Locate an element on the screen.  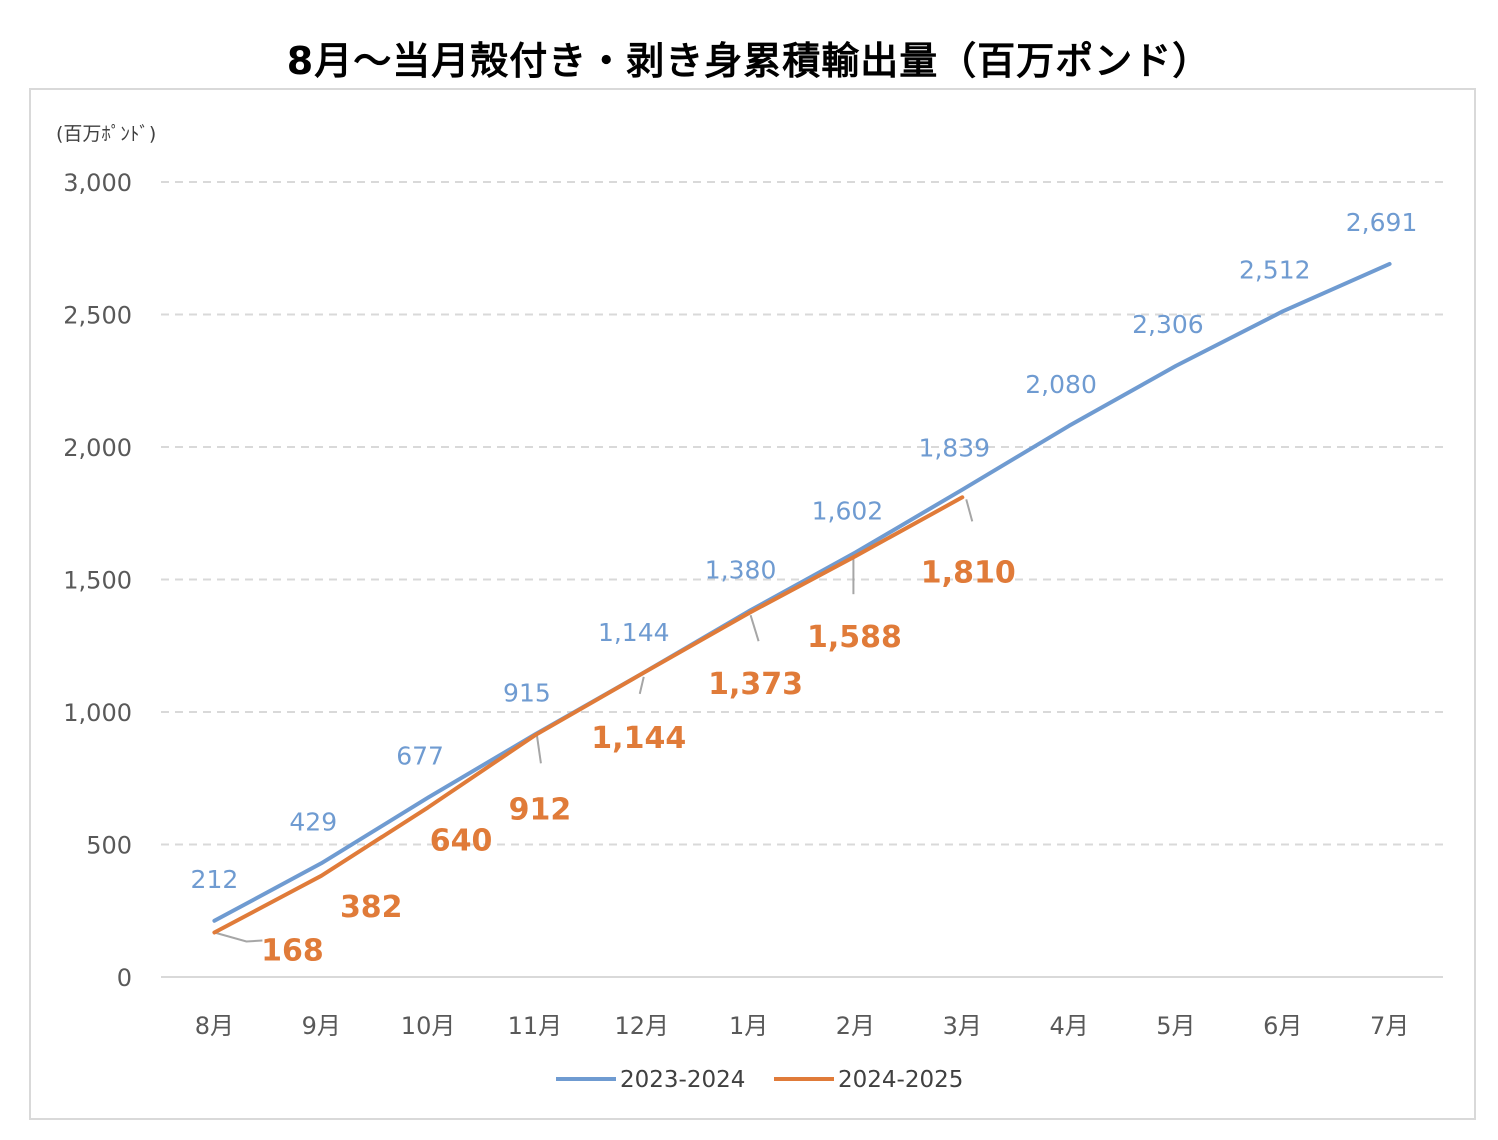
x-axis-ticks: 8月 9月 10月 11月 12月 1月 2月 3月 4月 5月 6月 7月 is located at coordinates (802, 1026).